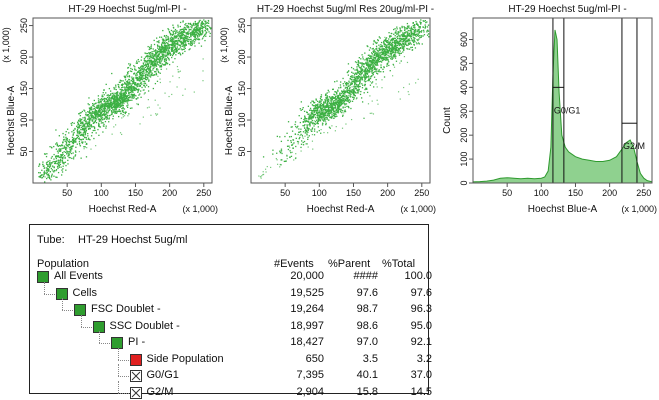 The width and height of the screenshot is (659, 400). What do you see at coordinates (367, 309) in the screenshot?
I see `parent-value: 98.7` at bounding box center [367, 309].